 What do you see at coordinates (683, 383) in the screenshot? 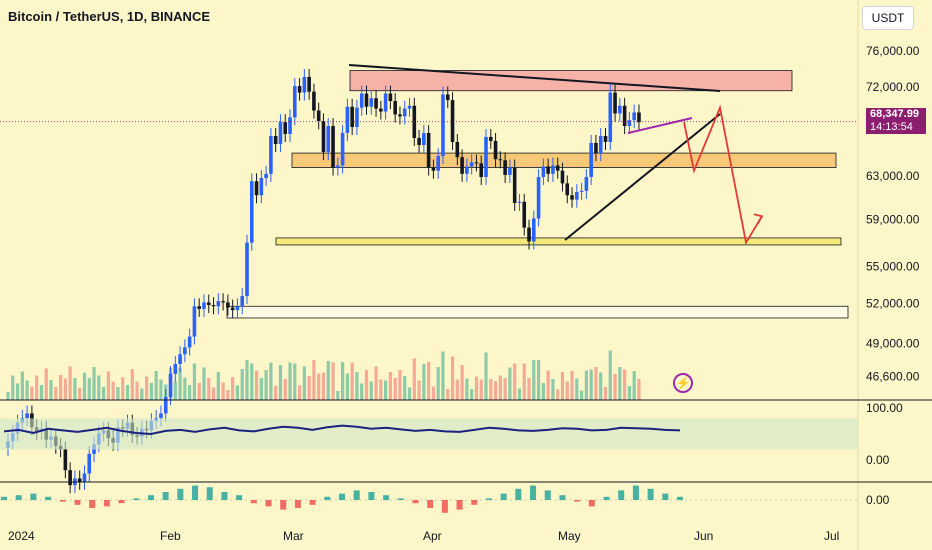
I see `bolt-icon: ⚡` at bounding box center [683, 383].